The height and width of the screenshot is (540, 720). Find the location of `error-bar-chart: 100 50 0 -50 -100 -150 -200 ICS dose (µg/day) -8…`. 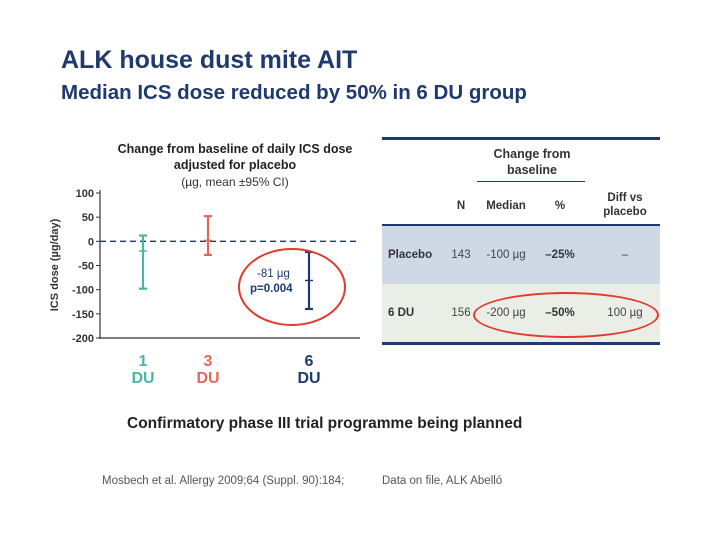

error-bar-chart: 100 50 0 -50 -100 -150 -200 ICS dose (µg/day) -8… is located at coordinates (204, 266).